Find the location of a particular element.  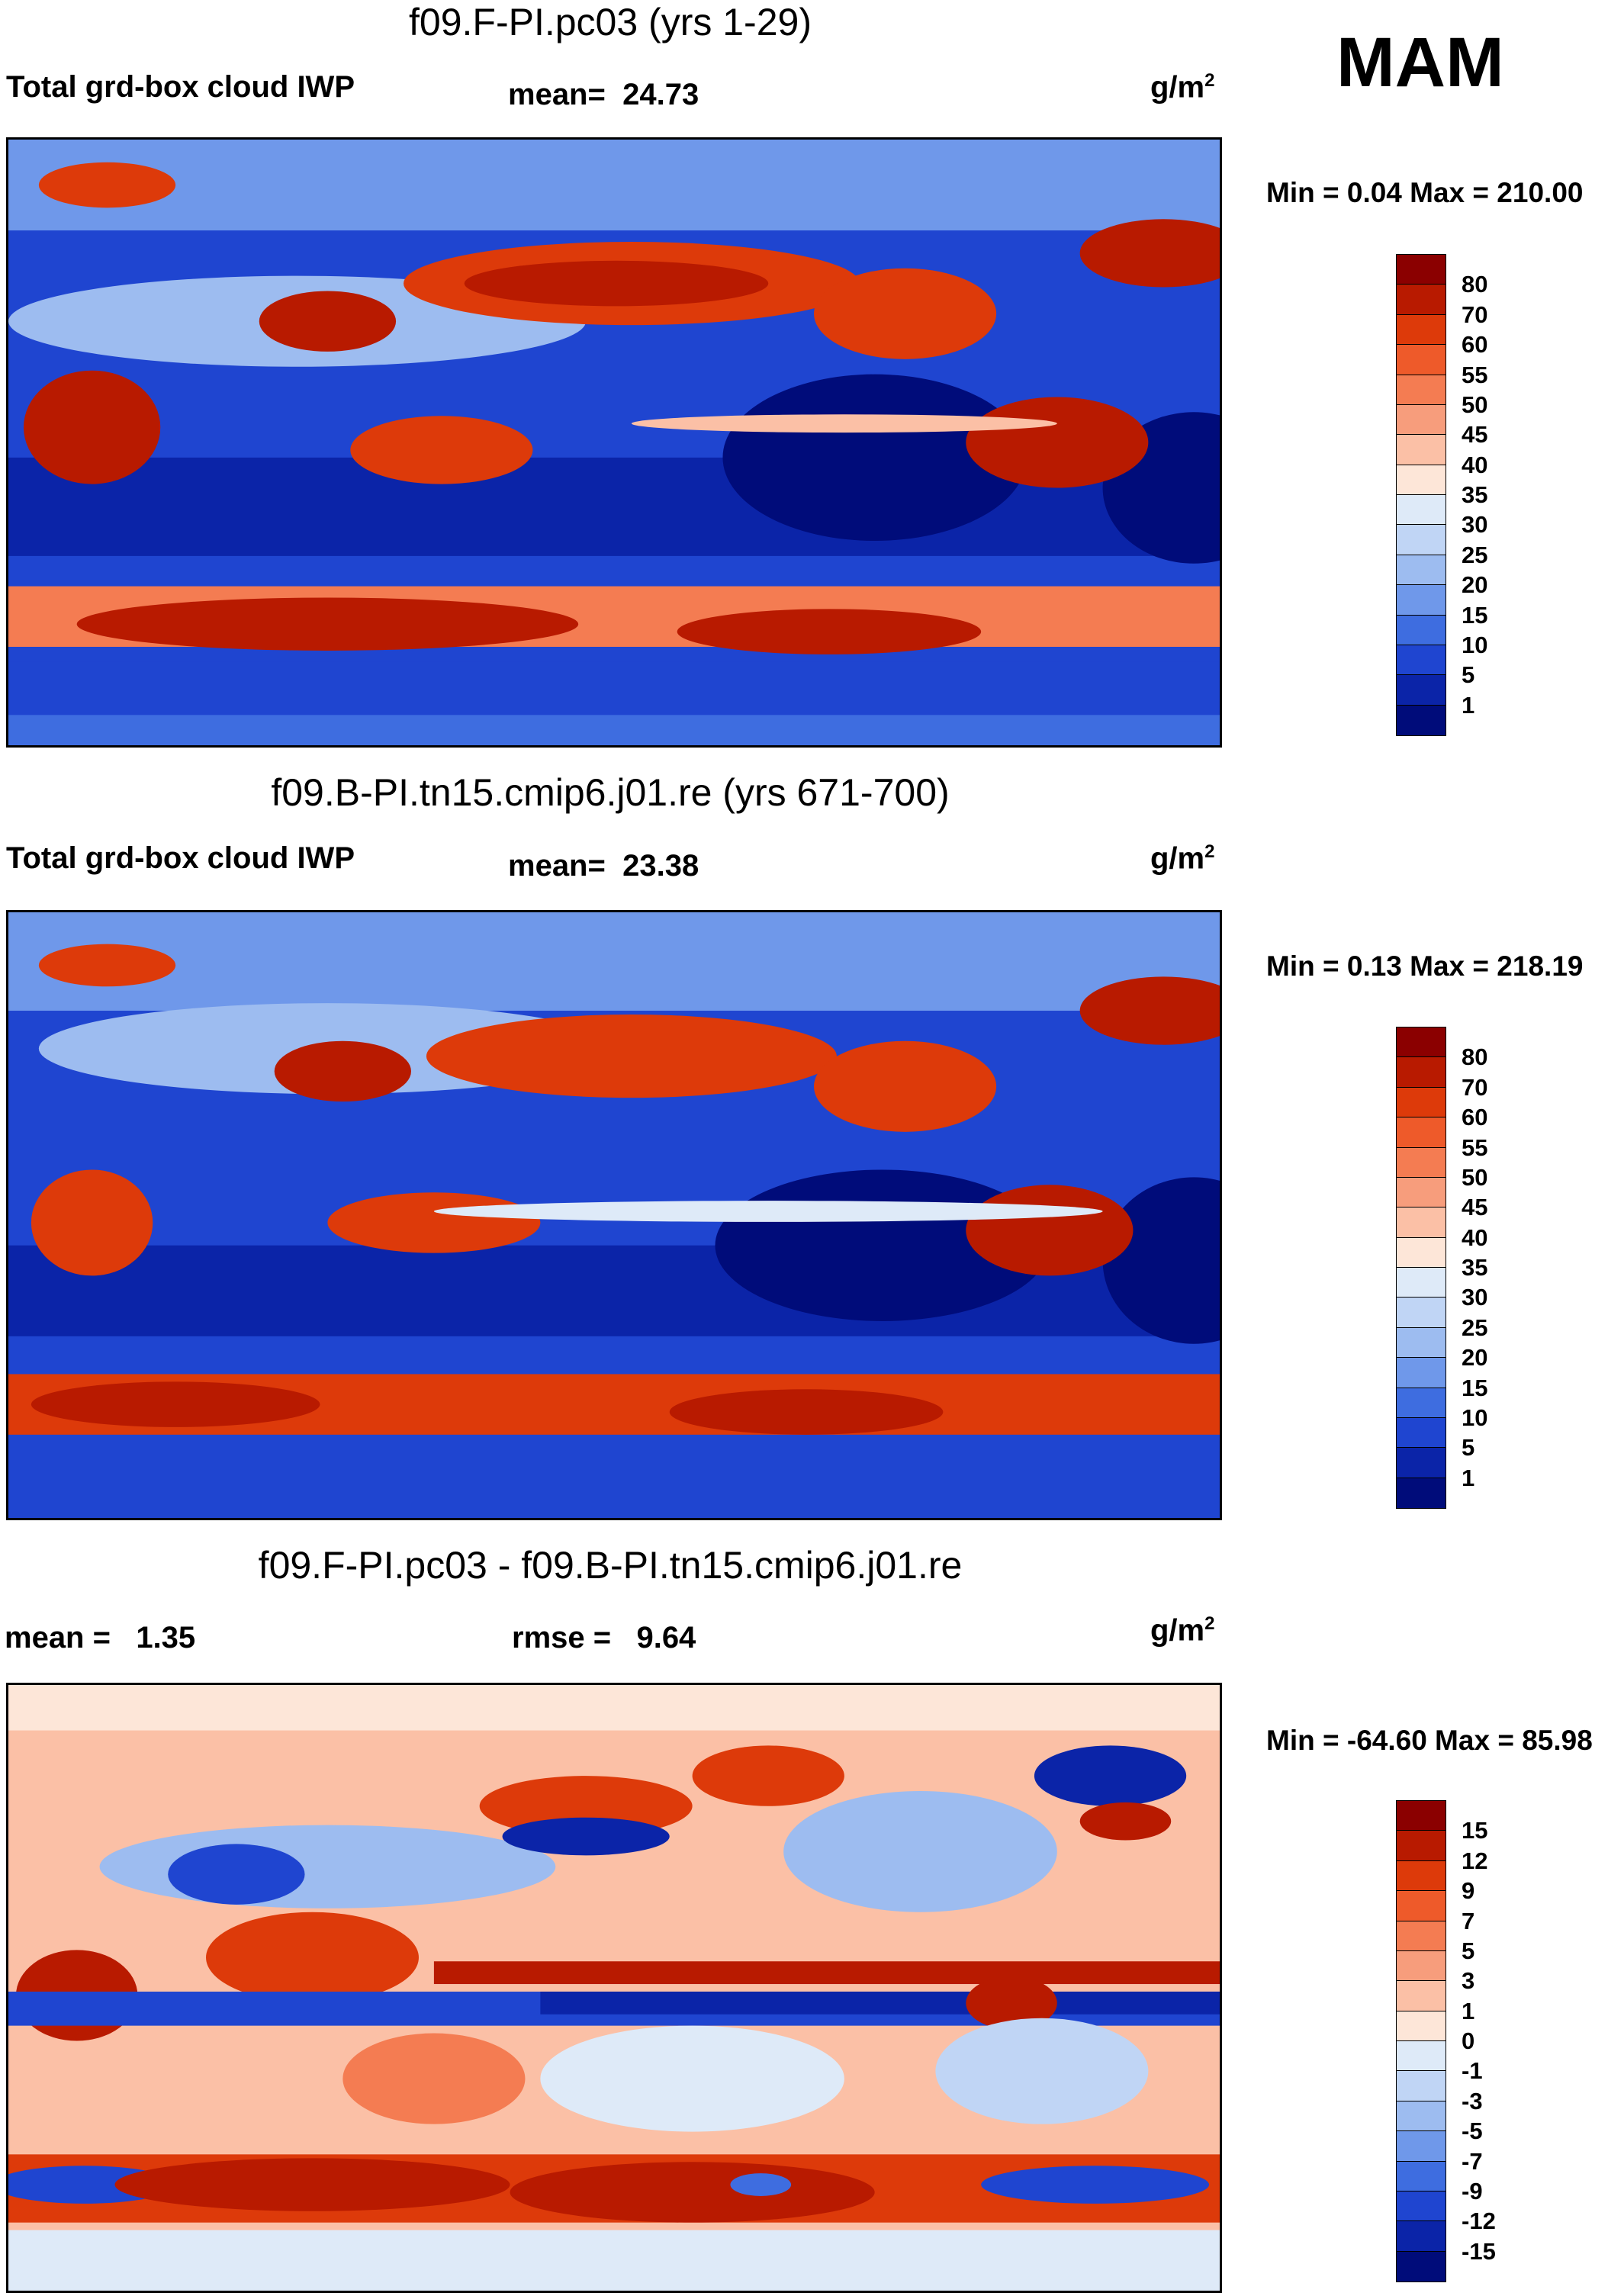

panel-3-colorbar-label: -15 is located at coordinates (1479, 2251).